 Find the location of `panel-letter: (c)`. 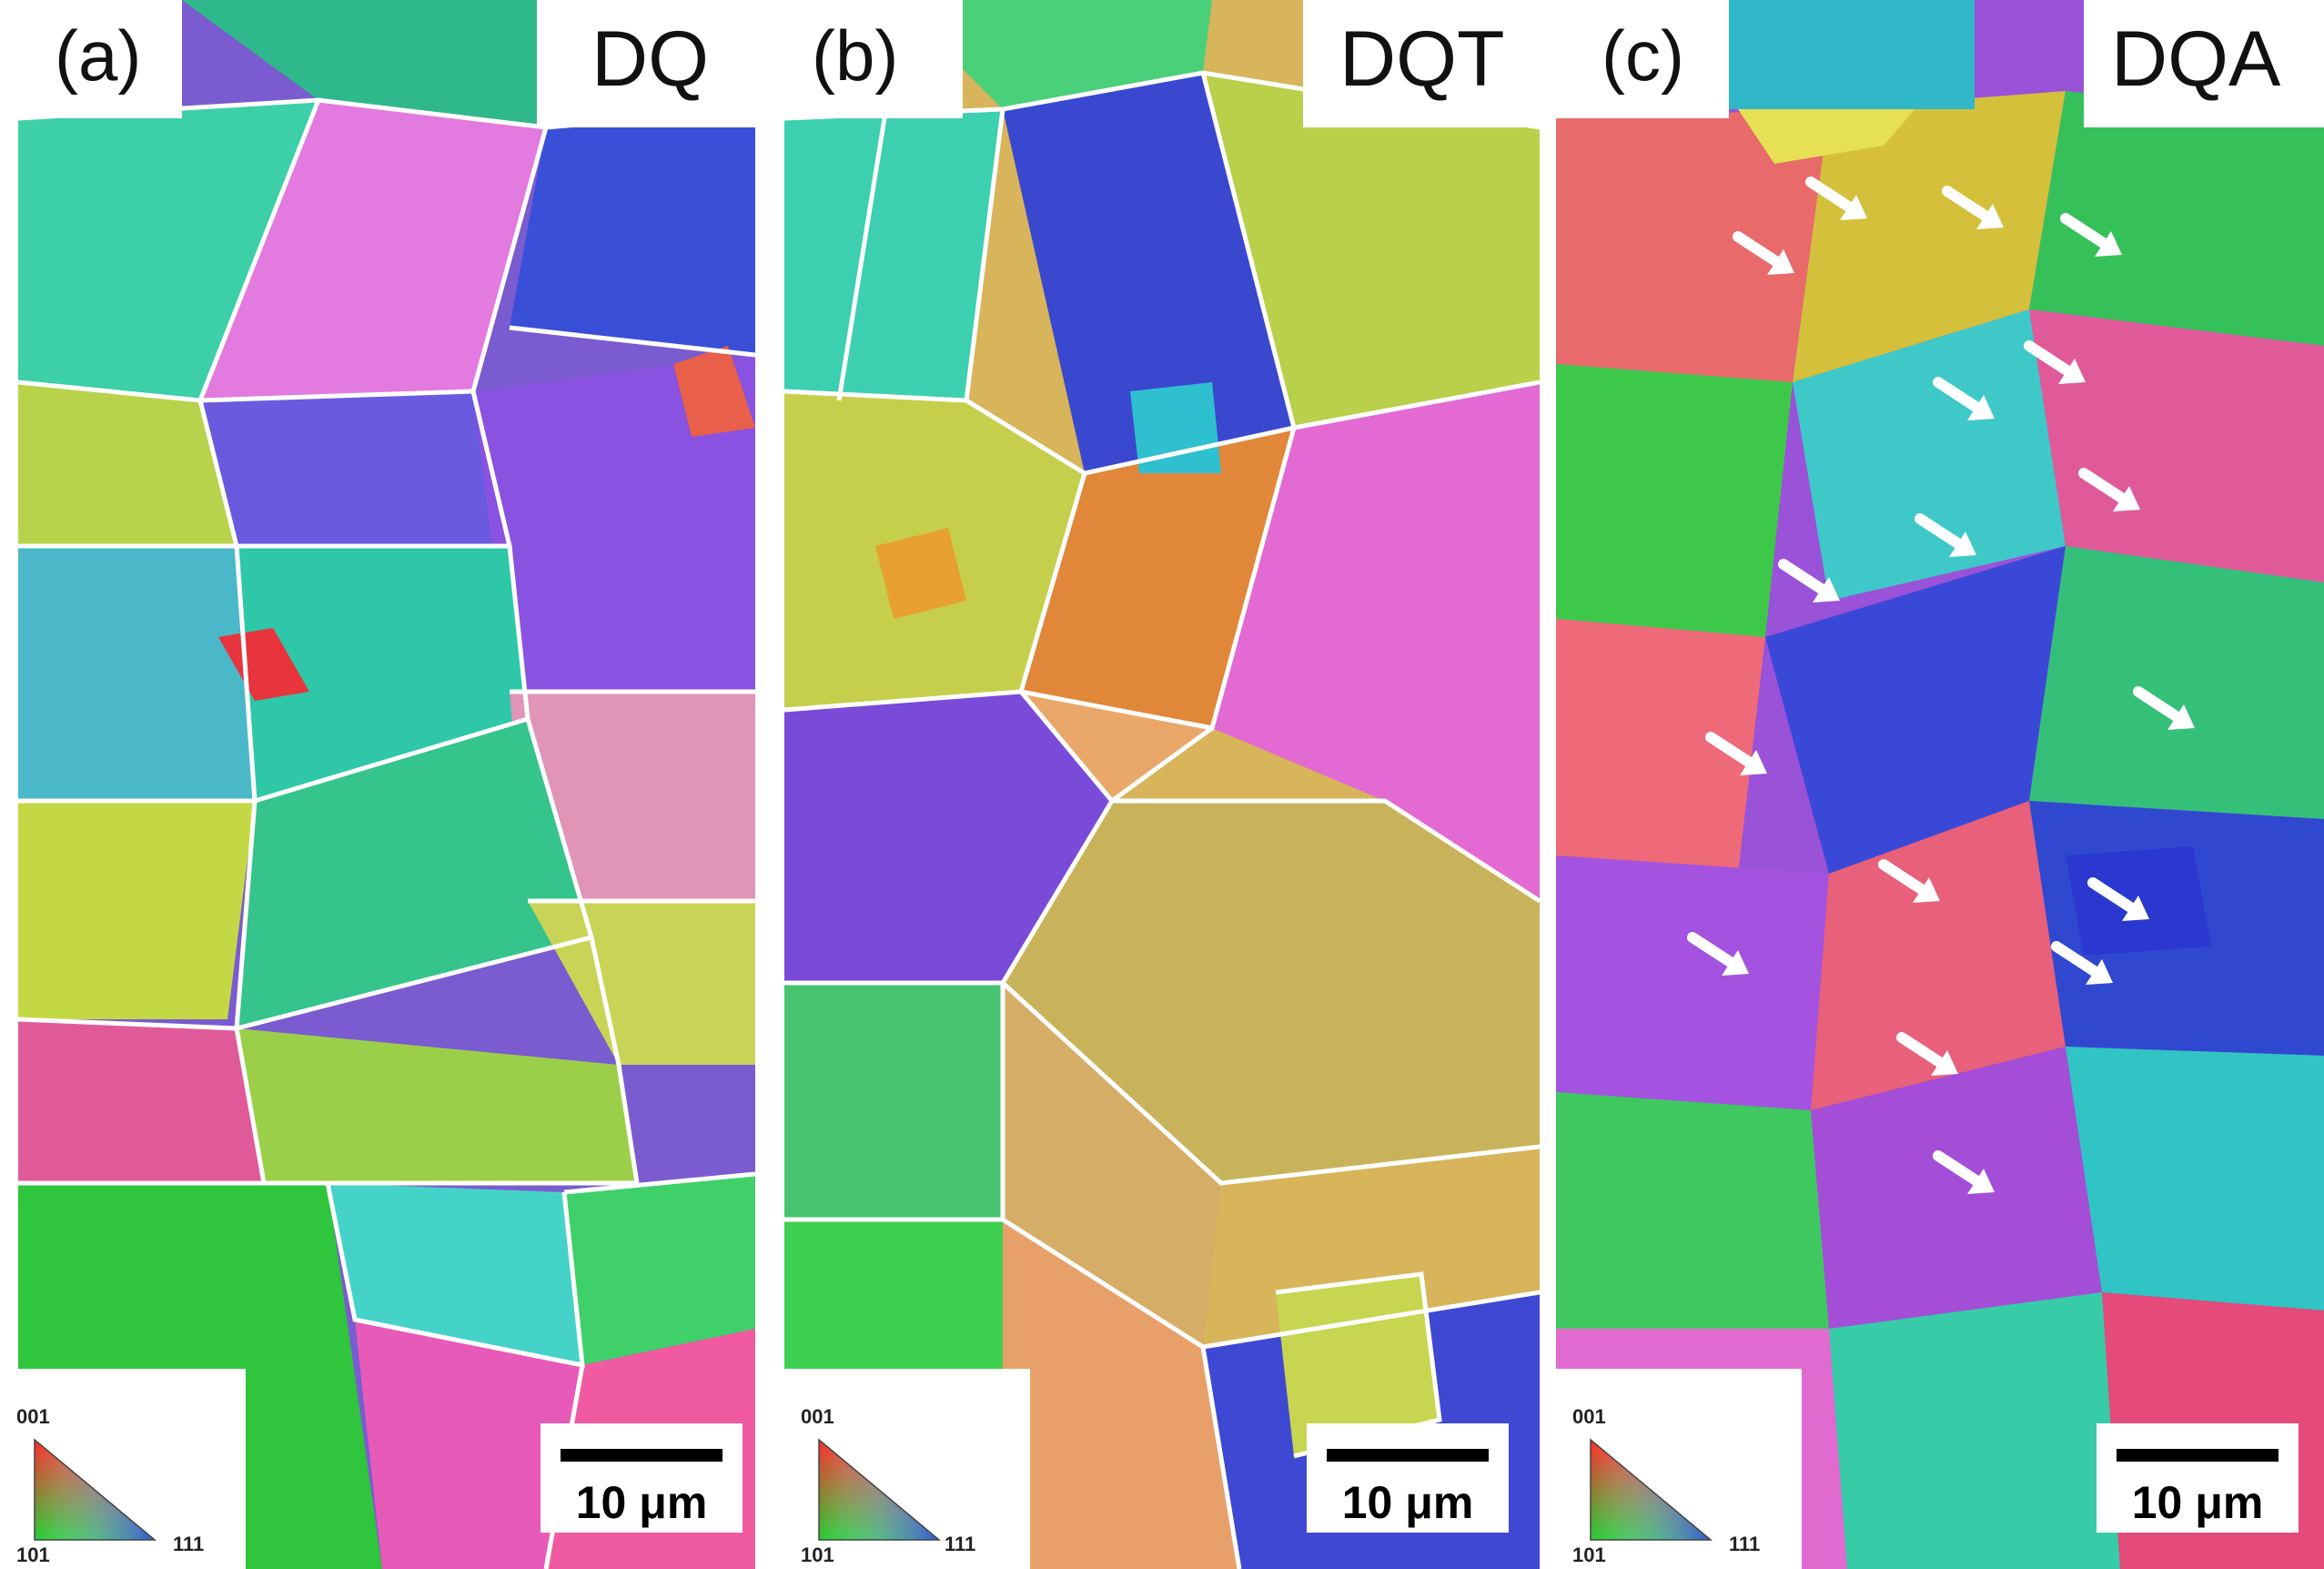

panel-letter: (c) is located at coordinates (1643, 55).